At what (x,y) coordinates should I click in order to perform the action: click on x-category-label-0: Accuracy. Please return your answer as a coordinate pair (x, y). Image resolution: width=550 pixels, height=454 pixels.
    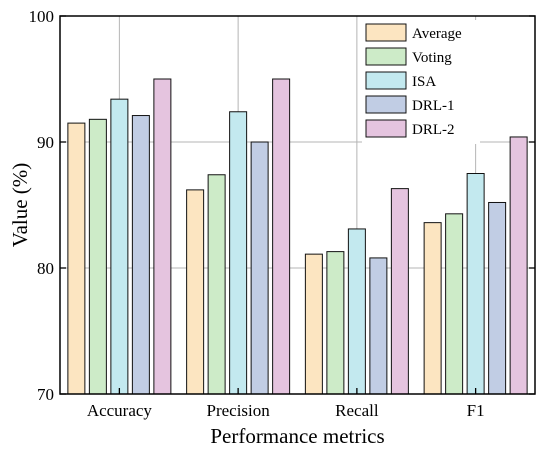
    Looking at the image, I should click on (120, 410).